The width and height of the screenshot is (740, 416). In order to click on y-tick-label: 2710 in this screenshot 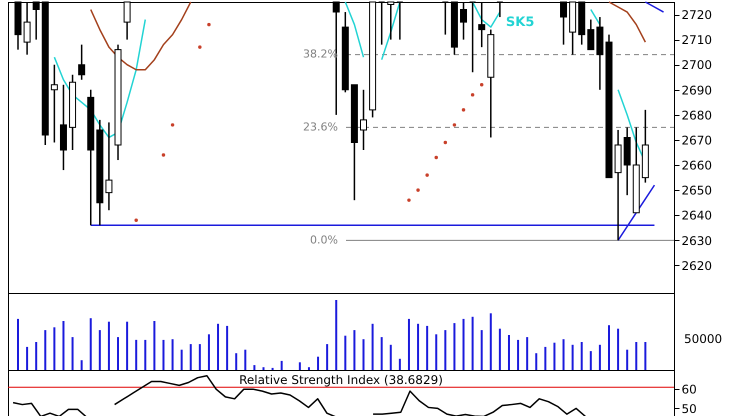, I will do `click(697, 40)`.